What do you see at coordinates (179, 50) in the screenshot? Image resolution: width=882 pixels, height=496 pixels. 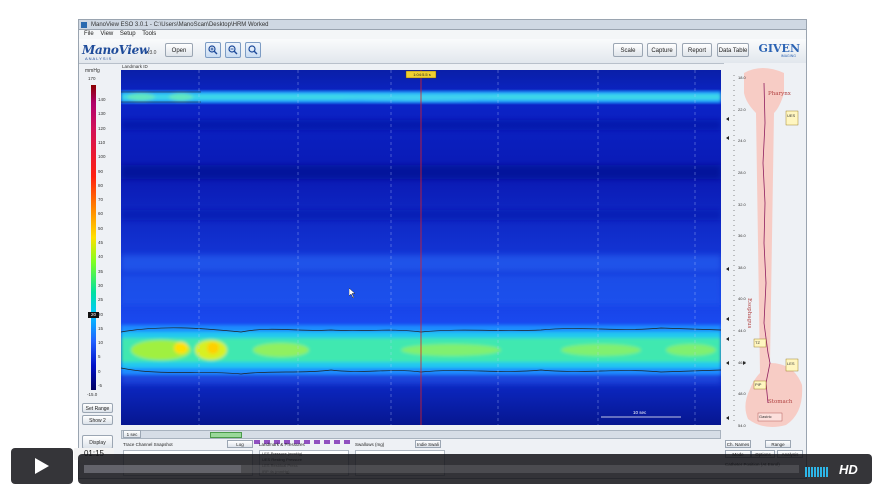 I see `open-button: Open` at bounding box center [179, 50].